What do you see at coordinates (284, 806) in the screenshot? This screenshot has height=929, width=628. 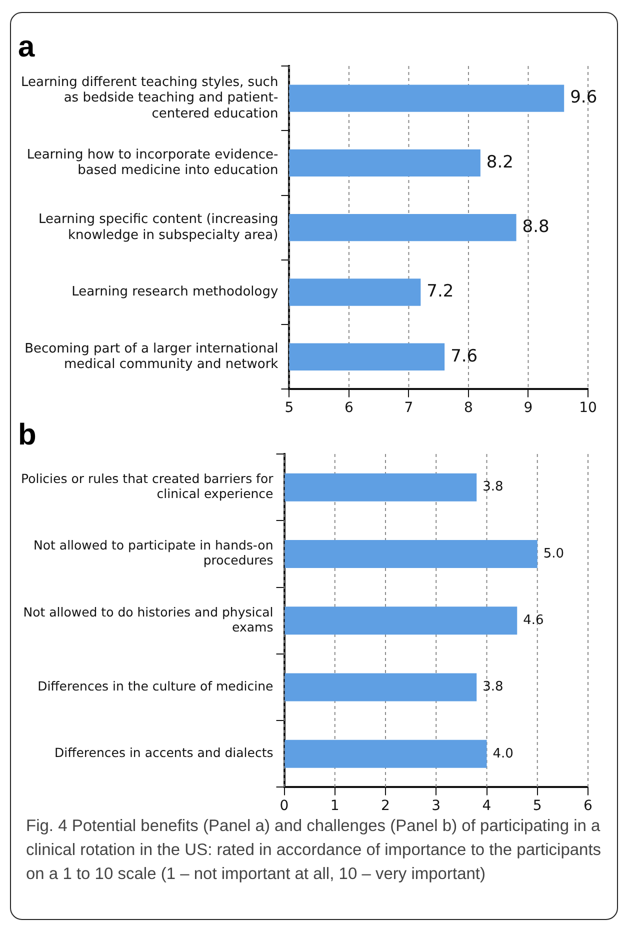 I see `x-tick-label: 0` at bounding box center [284, 806].